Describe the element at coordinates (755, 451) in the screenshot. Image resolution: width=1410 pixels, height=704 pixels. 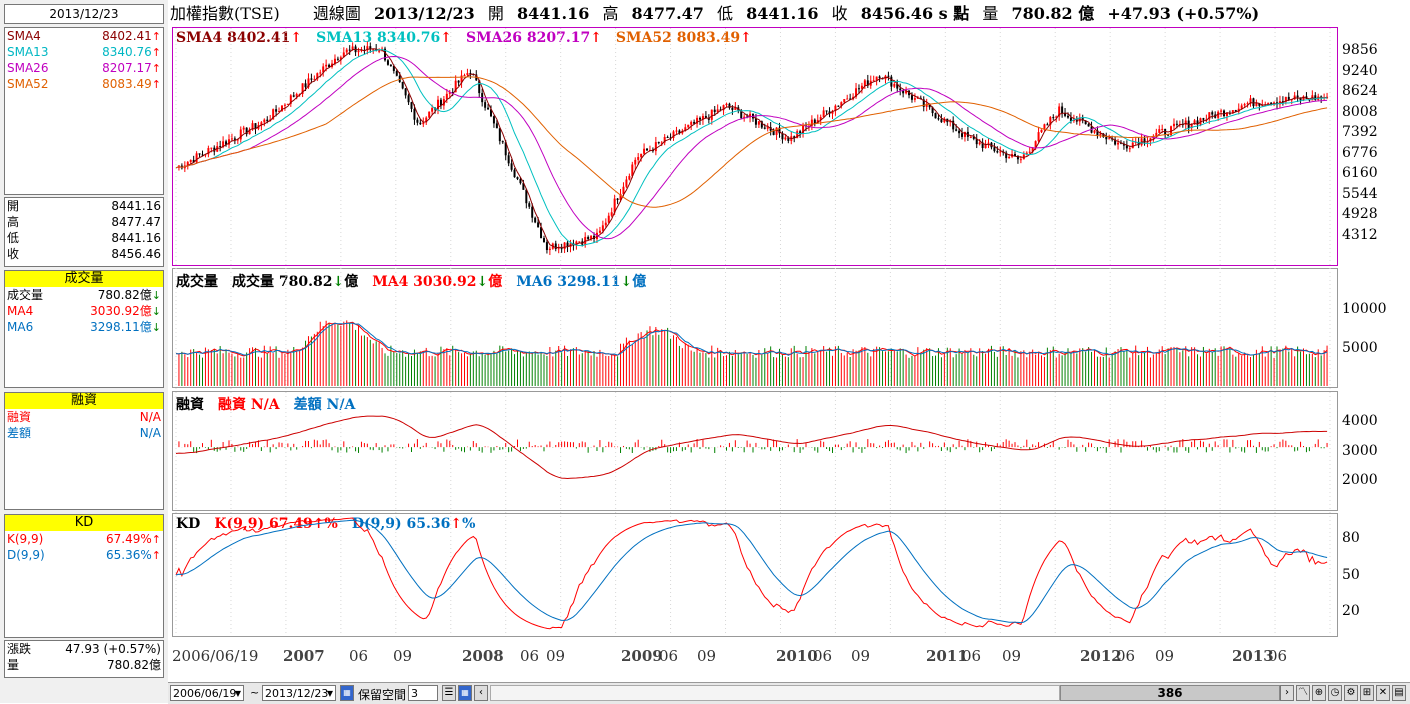
I see `margin-panel: 融資 融資 N/A 差額 N/A` at that location.